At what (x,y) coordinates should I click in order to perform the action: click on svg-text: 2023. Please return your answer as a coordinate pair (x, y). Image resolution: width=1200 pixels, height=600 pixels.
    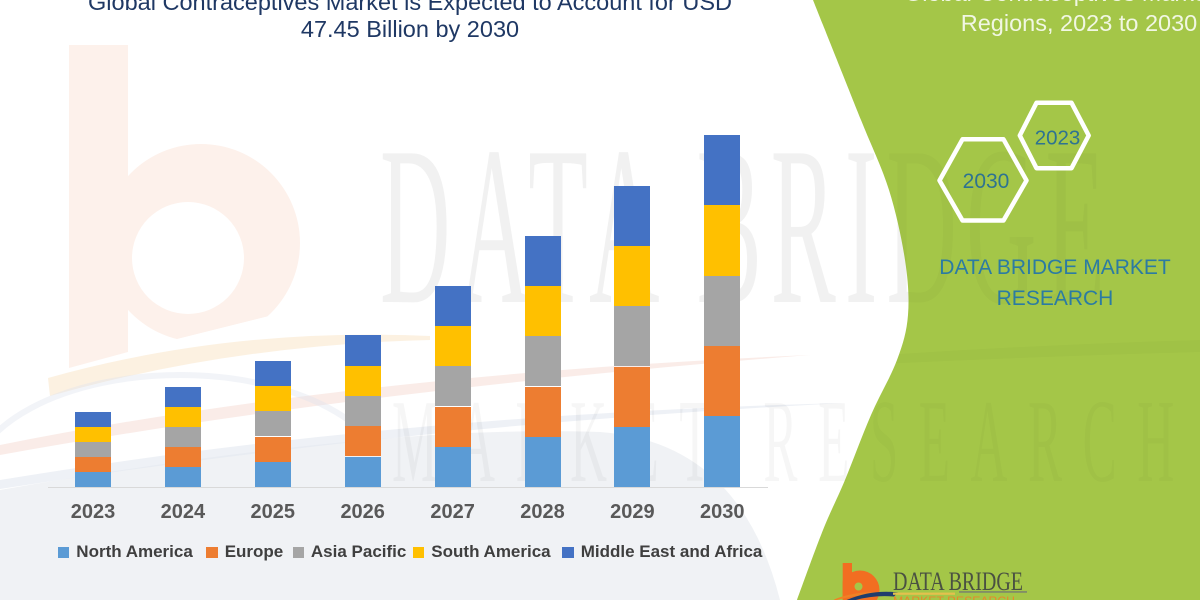
    Looking at the image, I should click on (1058, 138).